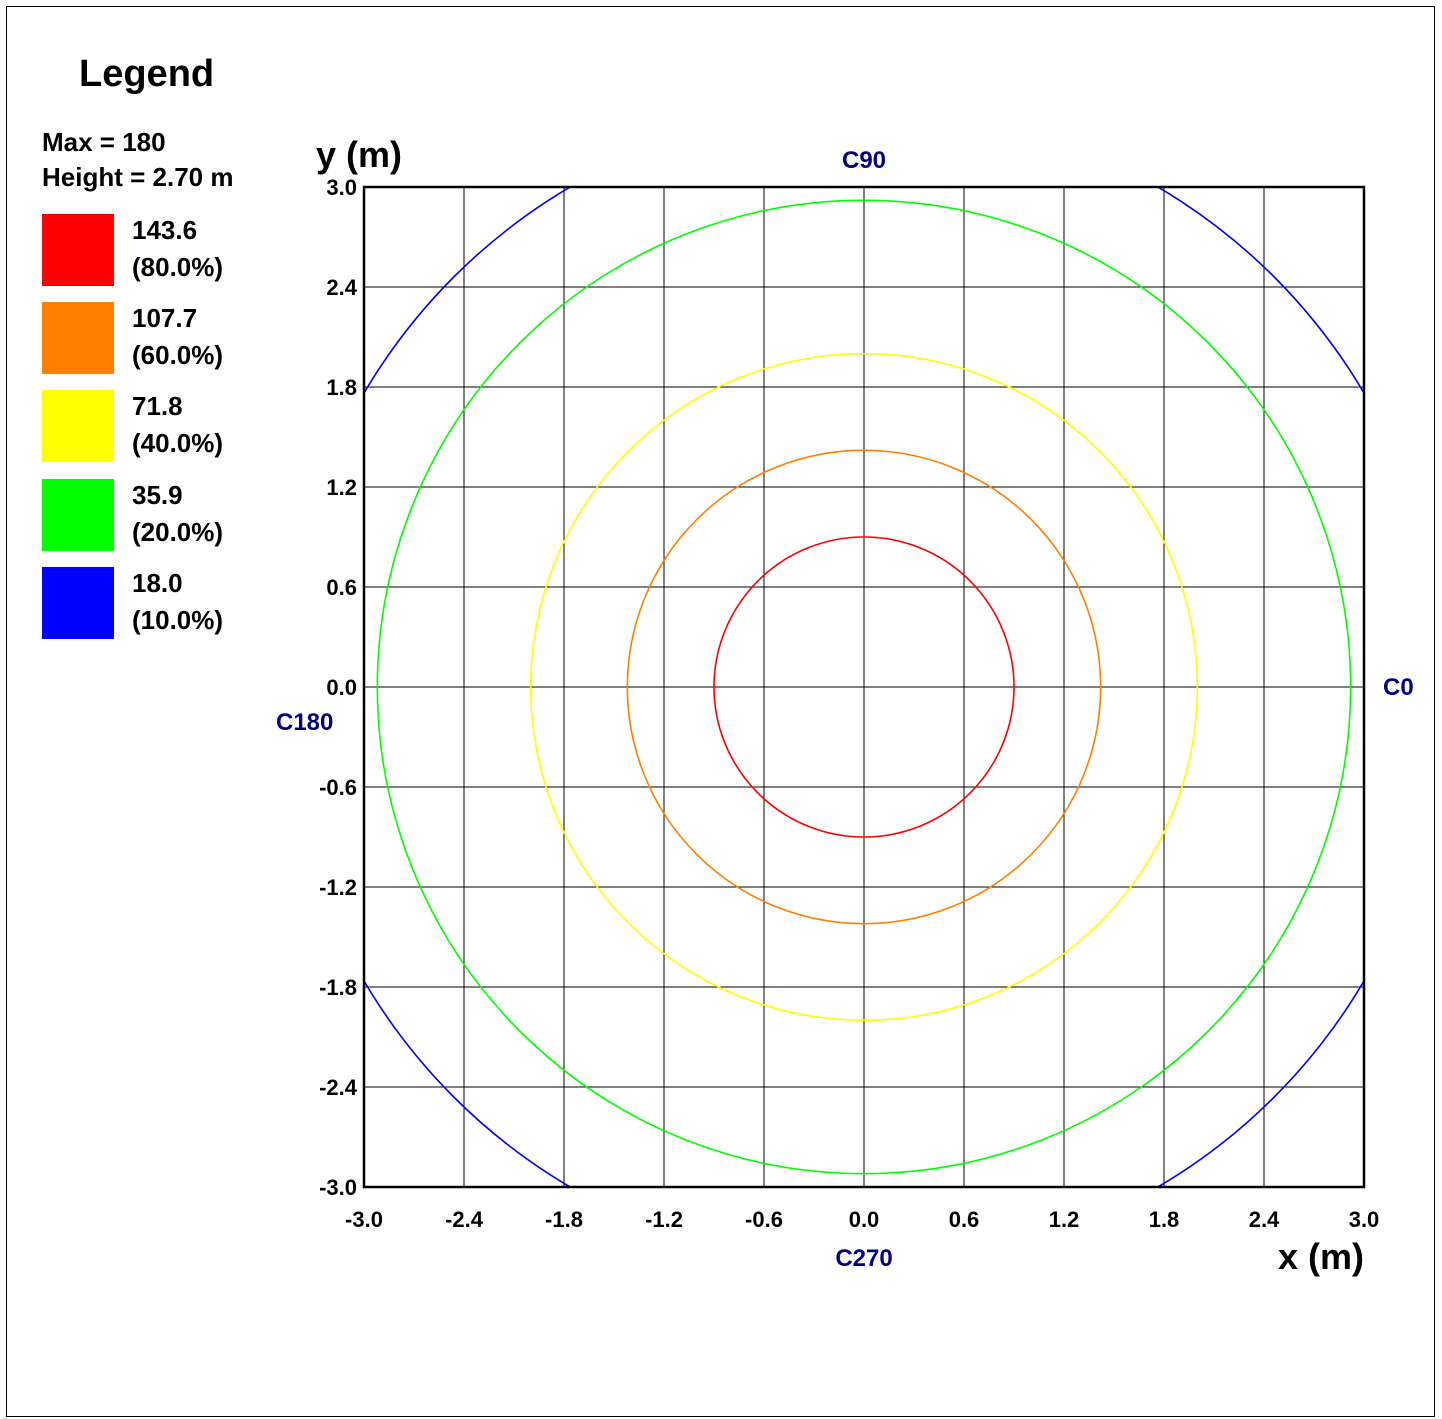 This screenshot has height=1419, width=1442. Describe the element at coordinates (338, 887) in the screenshot. I see `y-tick-label: -1.2` at that location.